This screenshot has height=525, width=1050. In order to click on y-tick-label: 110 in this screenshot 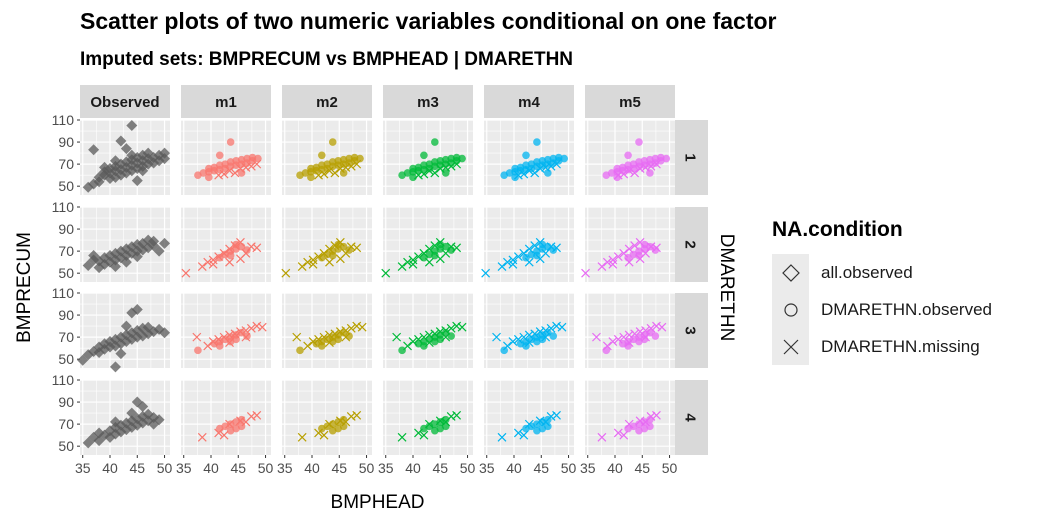, I will do `click(63, 207)`.